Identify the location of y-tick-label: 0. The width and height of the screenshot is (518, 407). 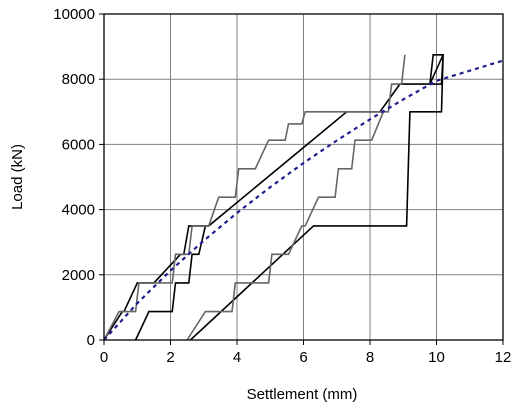
(91, 340).